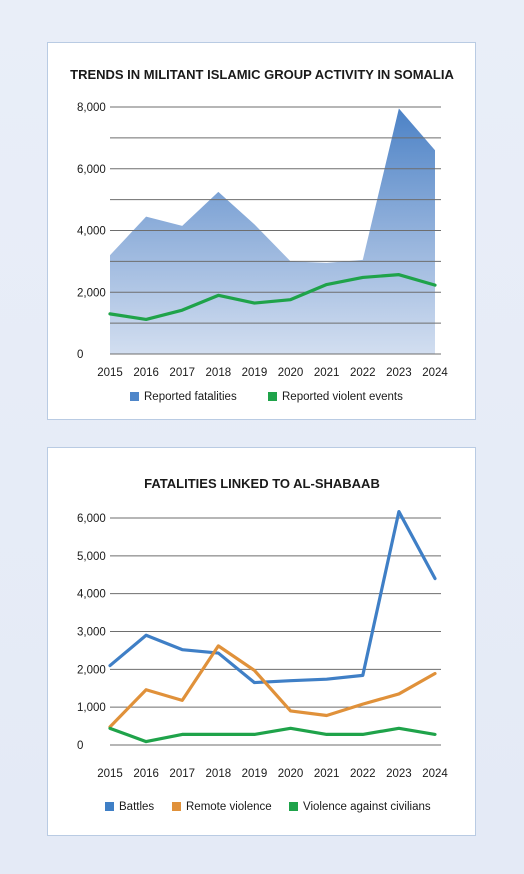 The height and width of the screenshot is (874, 524). I want to click on series-line-reported-violent-events, so click(272, 297).